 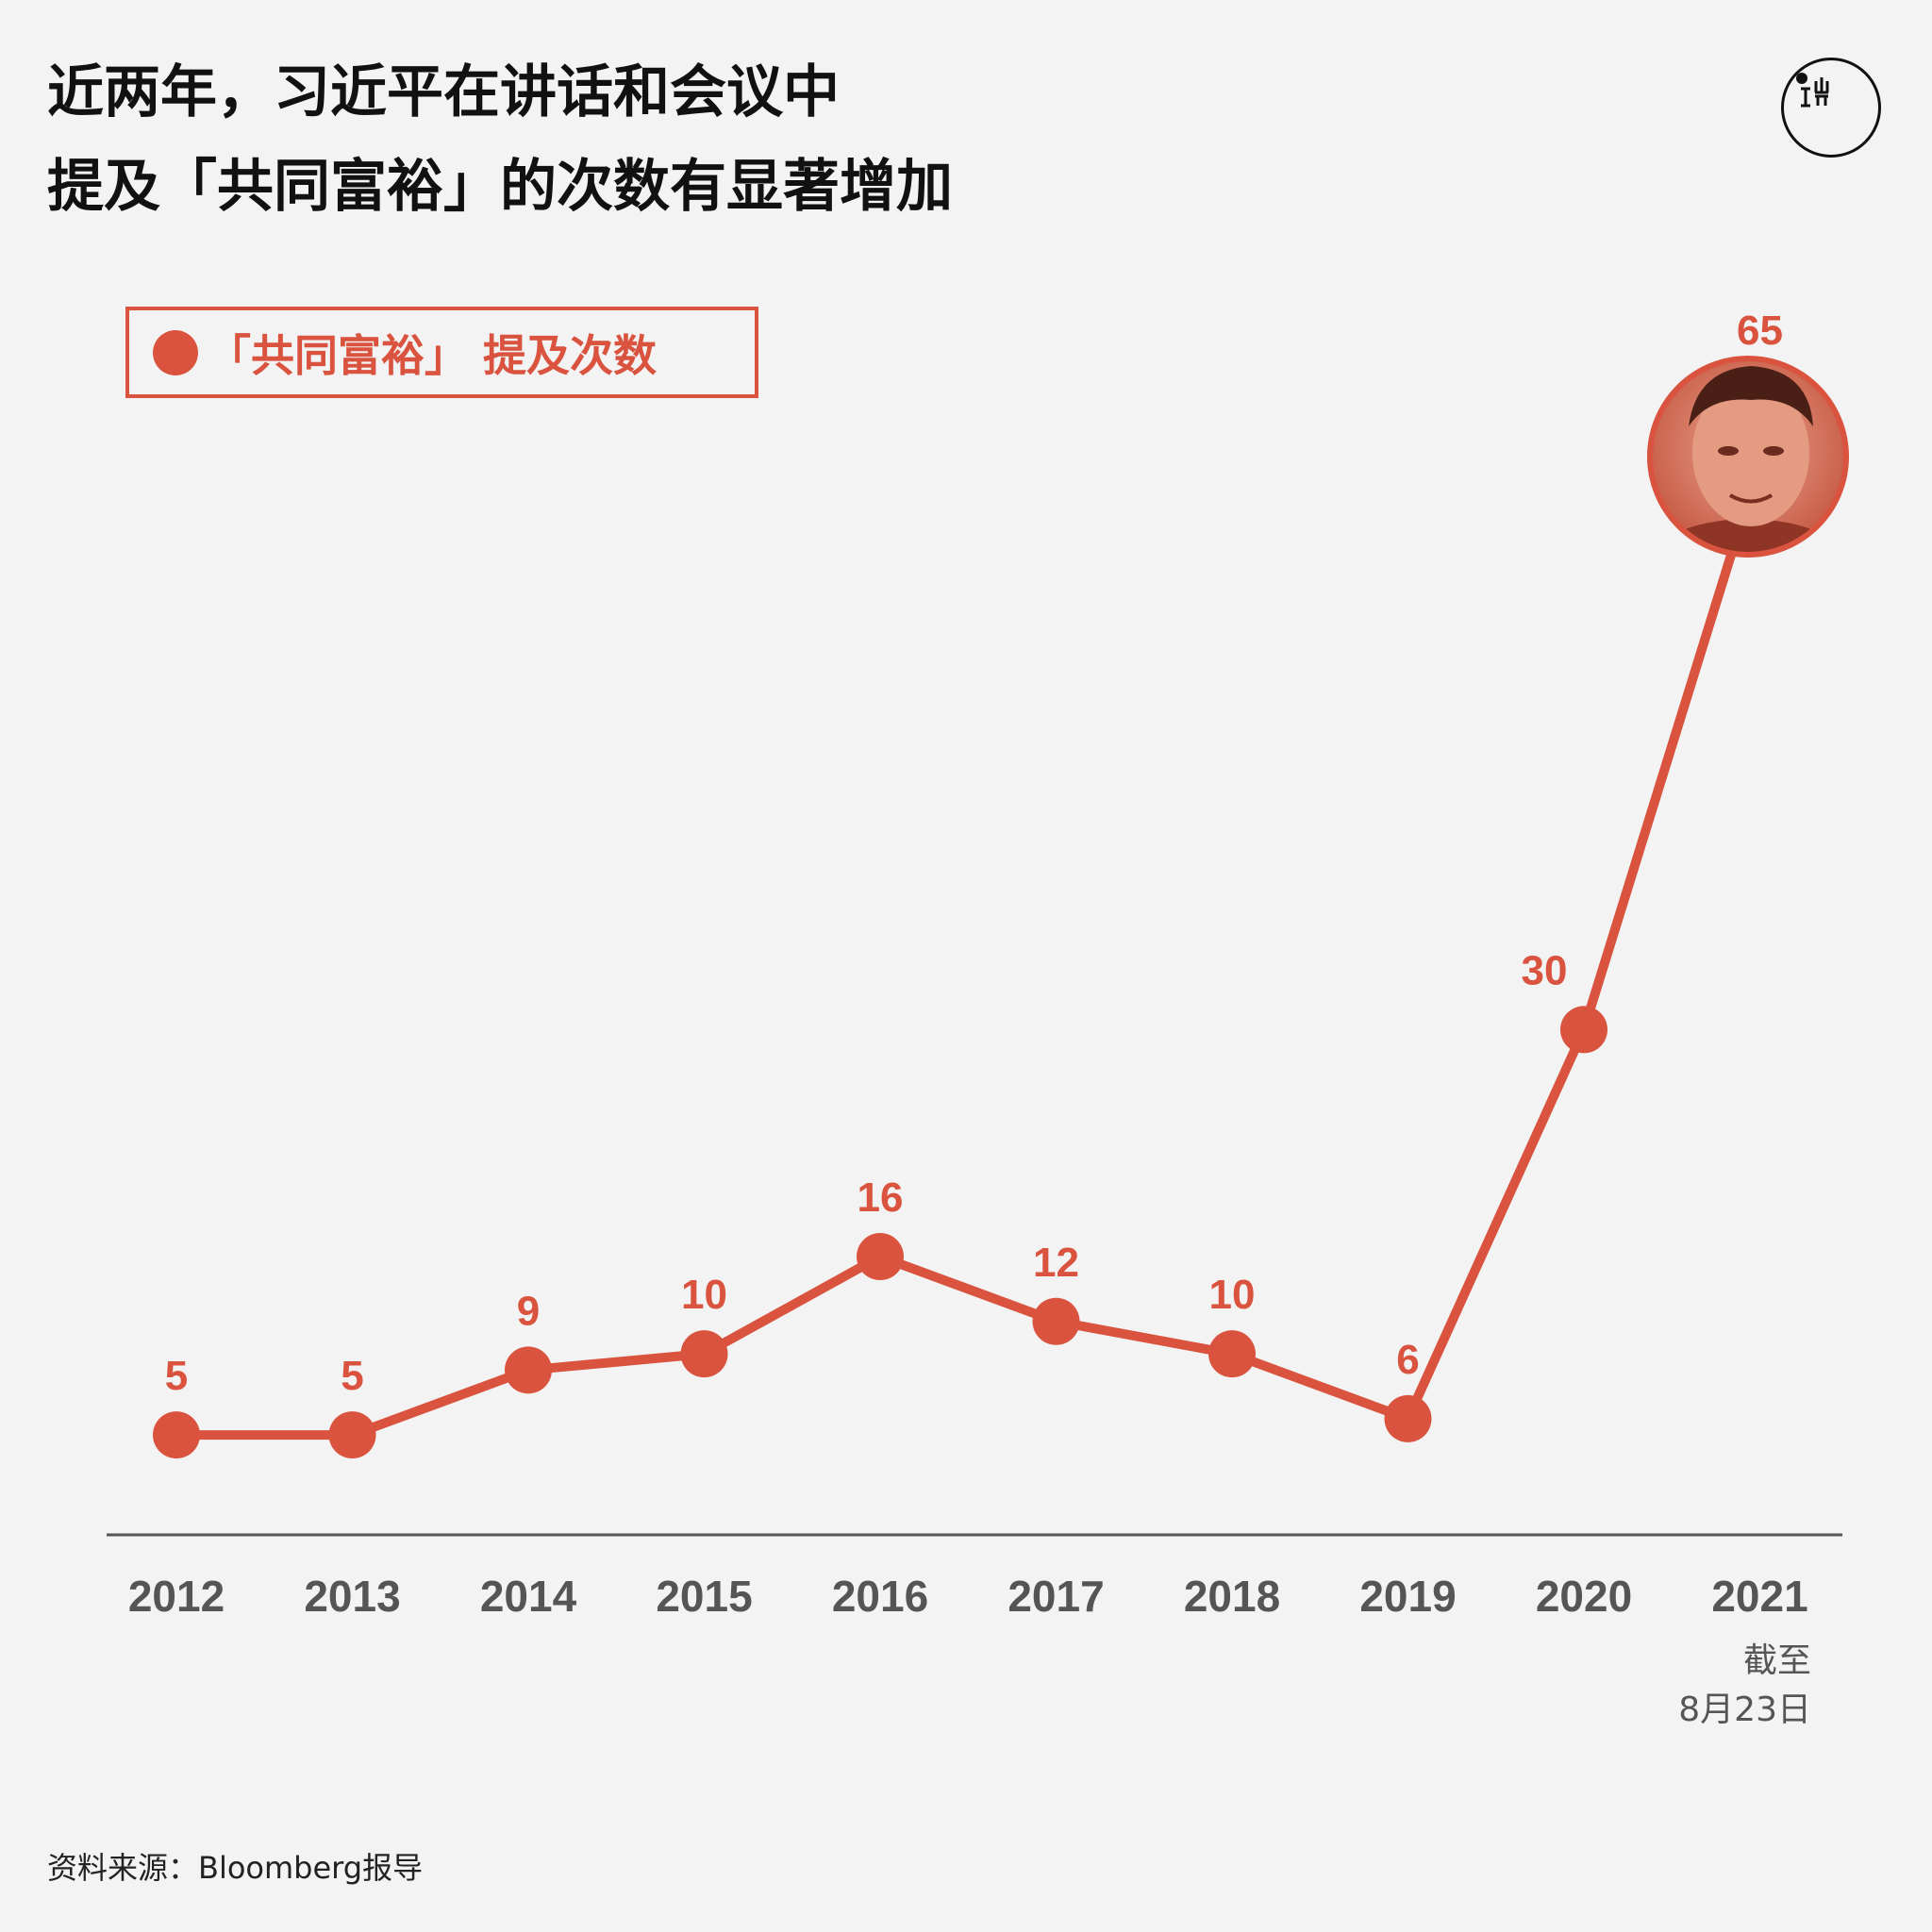 What do you see at coordinates (443, 92) in the screenshot?
I see `title-line-1: 近两年，习近平在讲话和会议中` at bounding box center [443, 92].